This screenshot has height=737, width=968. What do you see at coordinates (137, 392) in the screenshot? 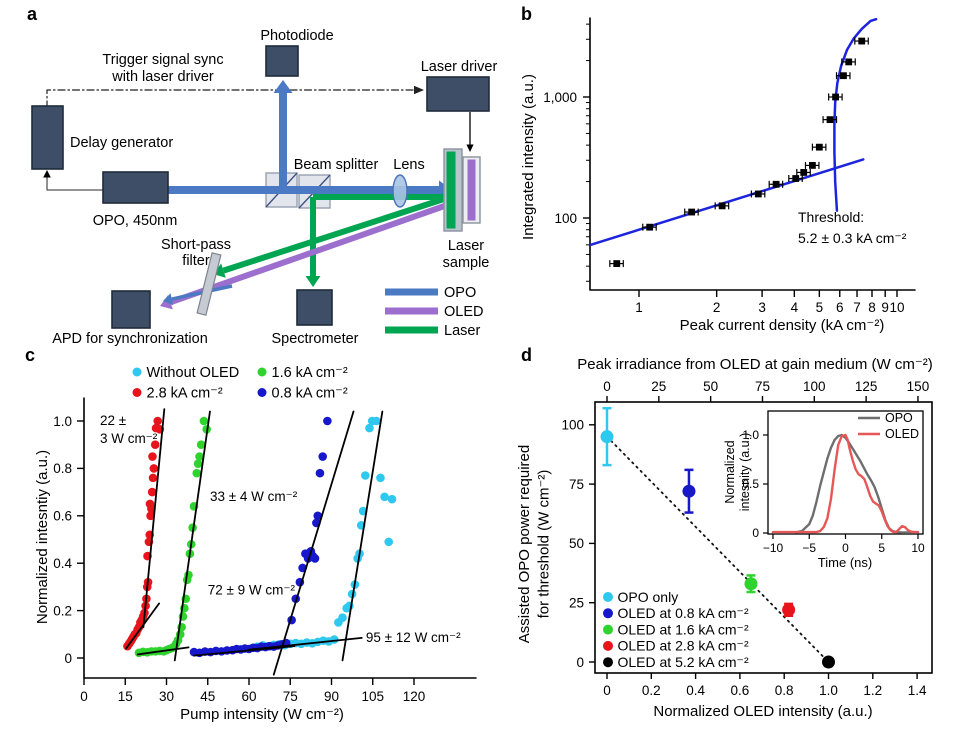
I see `legend-swatch-red` at bounding box center [137, 392].